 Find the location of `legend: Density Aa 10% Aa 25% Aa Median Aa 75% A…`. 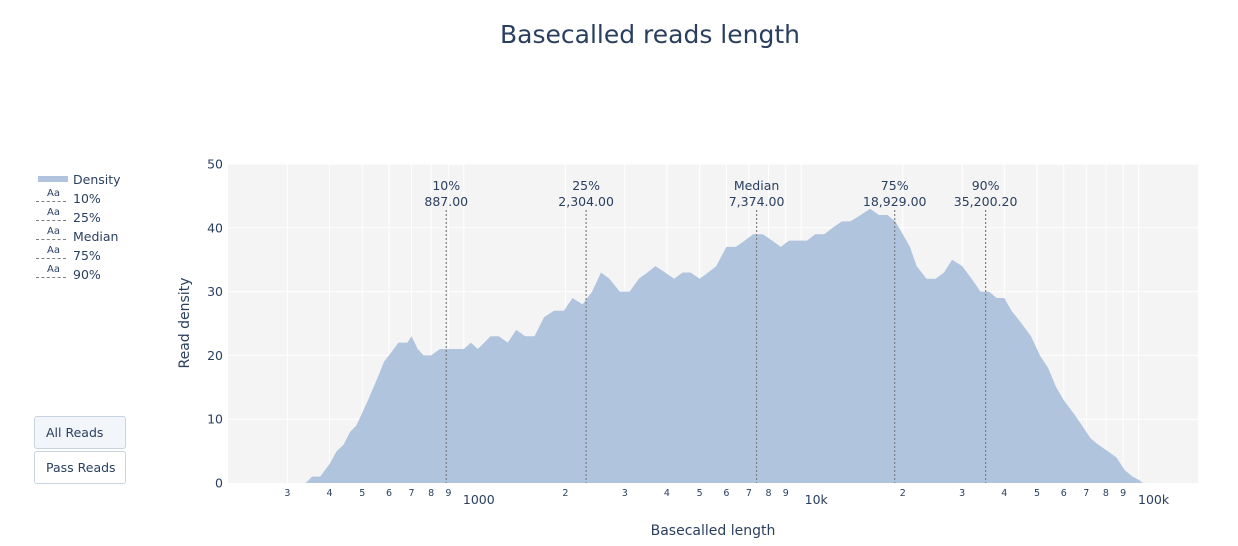

legend: Density Aa 10% Aa 25% Aa Median Aa 75% A… is located at coordinates (78, 227).